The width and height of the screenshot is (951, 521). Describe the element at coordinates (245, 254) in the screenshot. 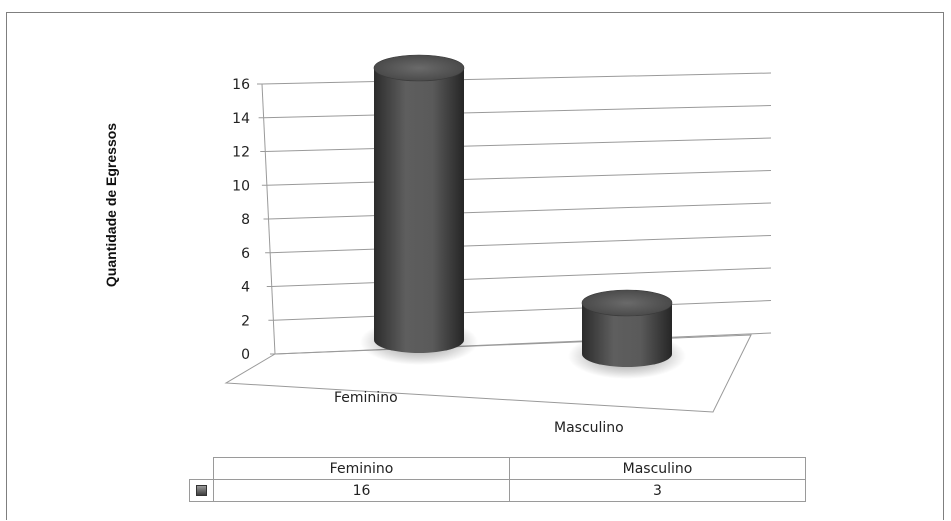

I see `tick-label-6: 6` at that location.